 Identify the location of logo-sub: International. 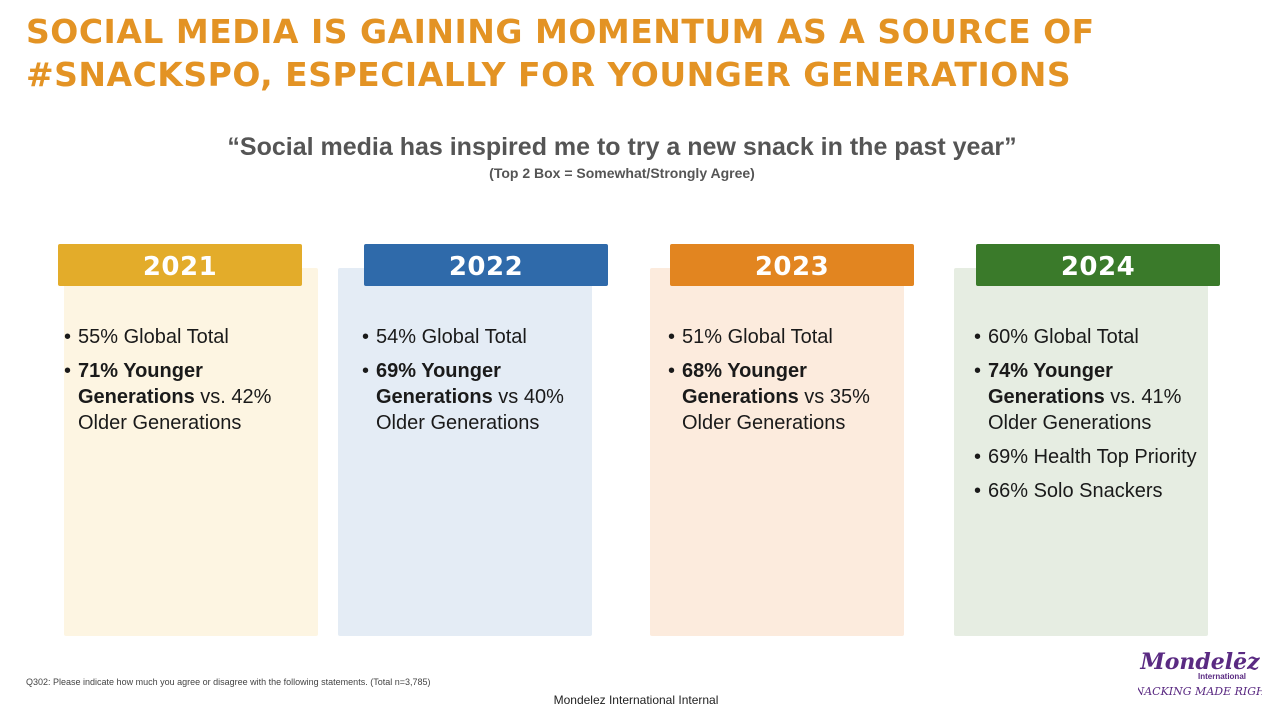
(1222, 676).